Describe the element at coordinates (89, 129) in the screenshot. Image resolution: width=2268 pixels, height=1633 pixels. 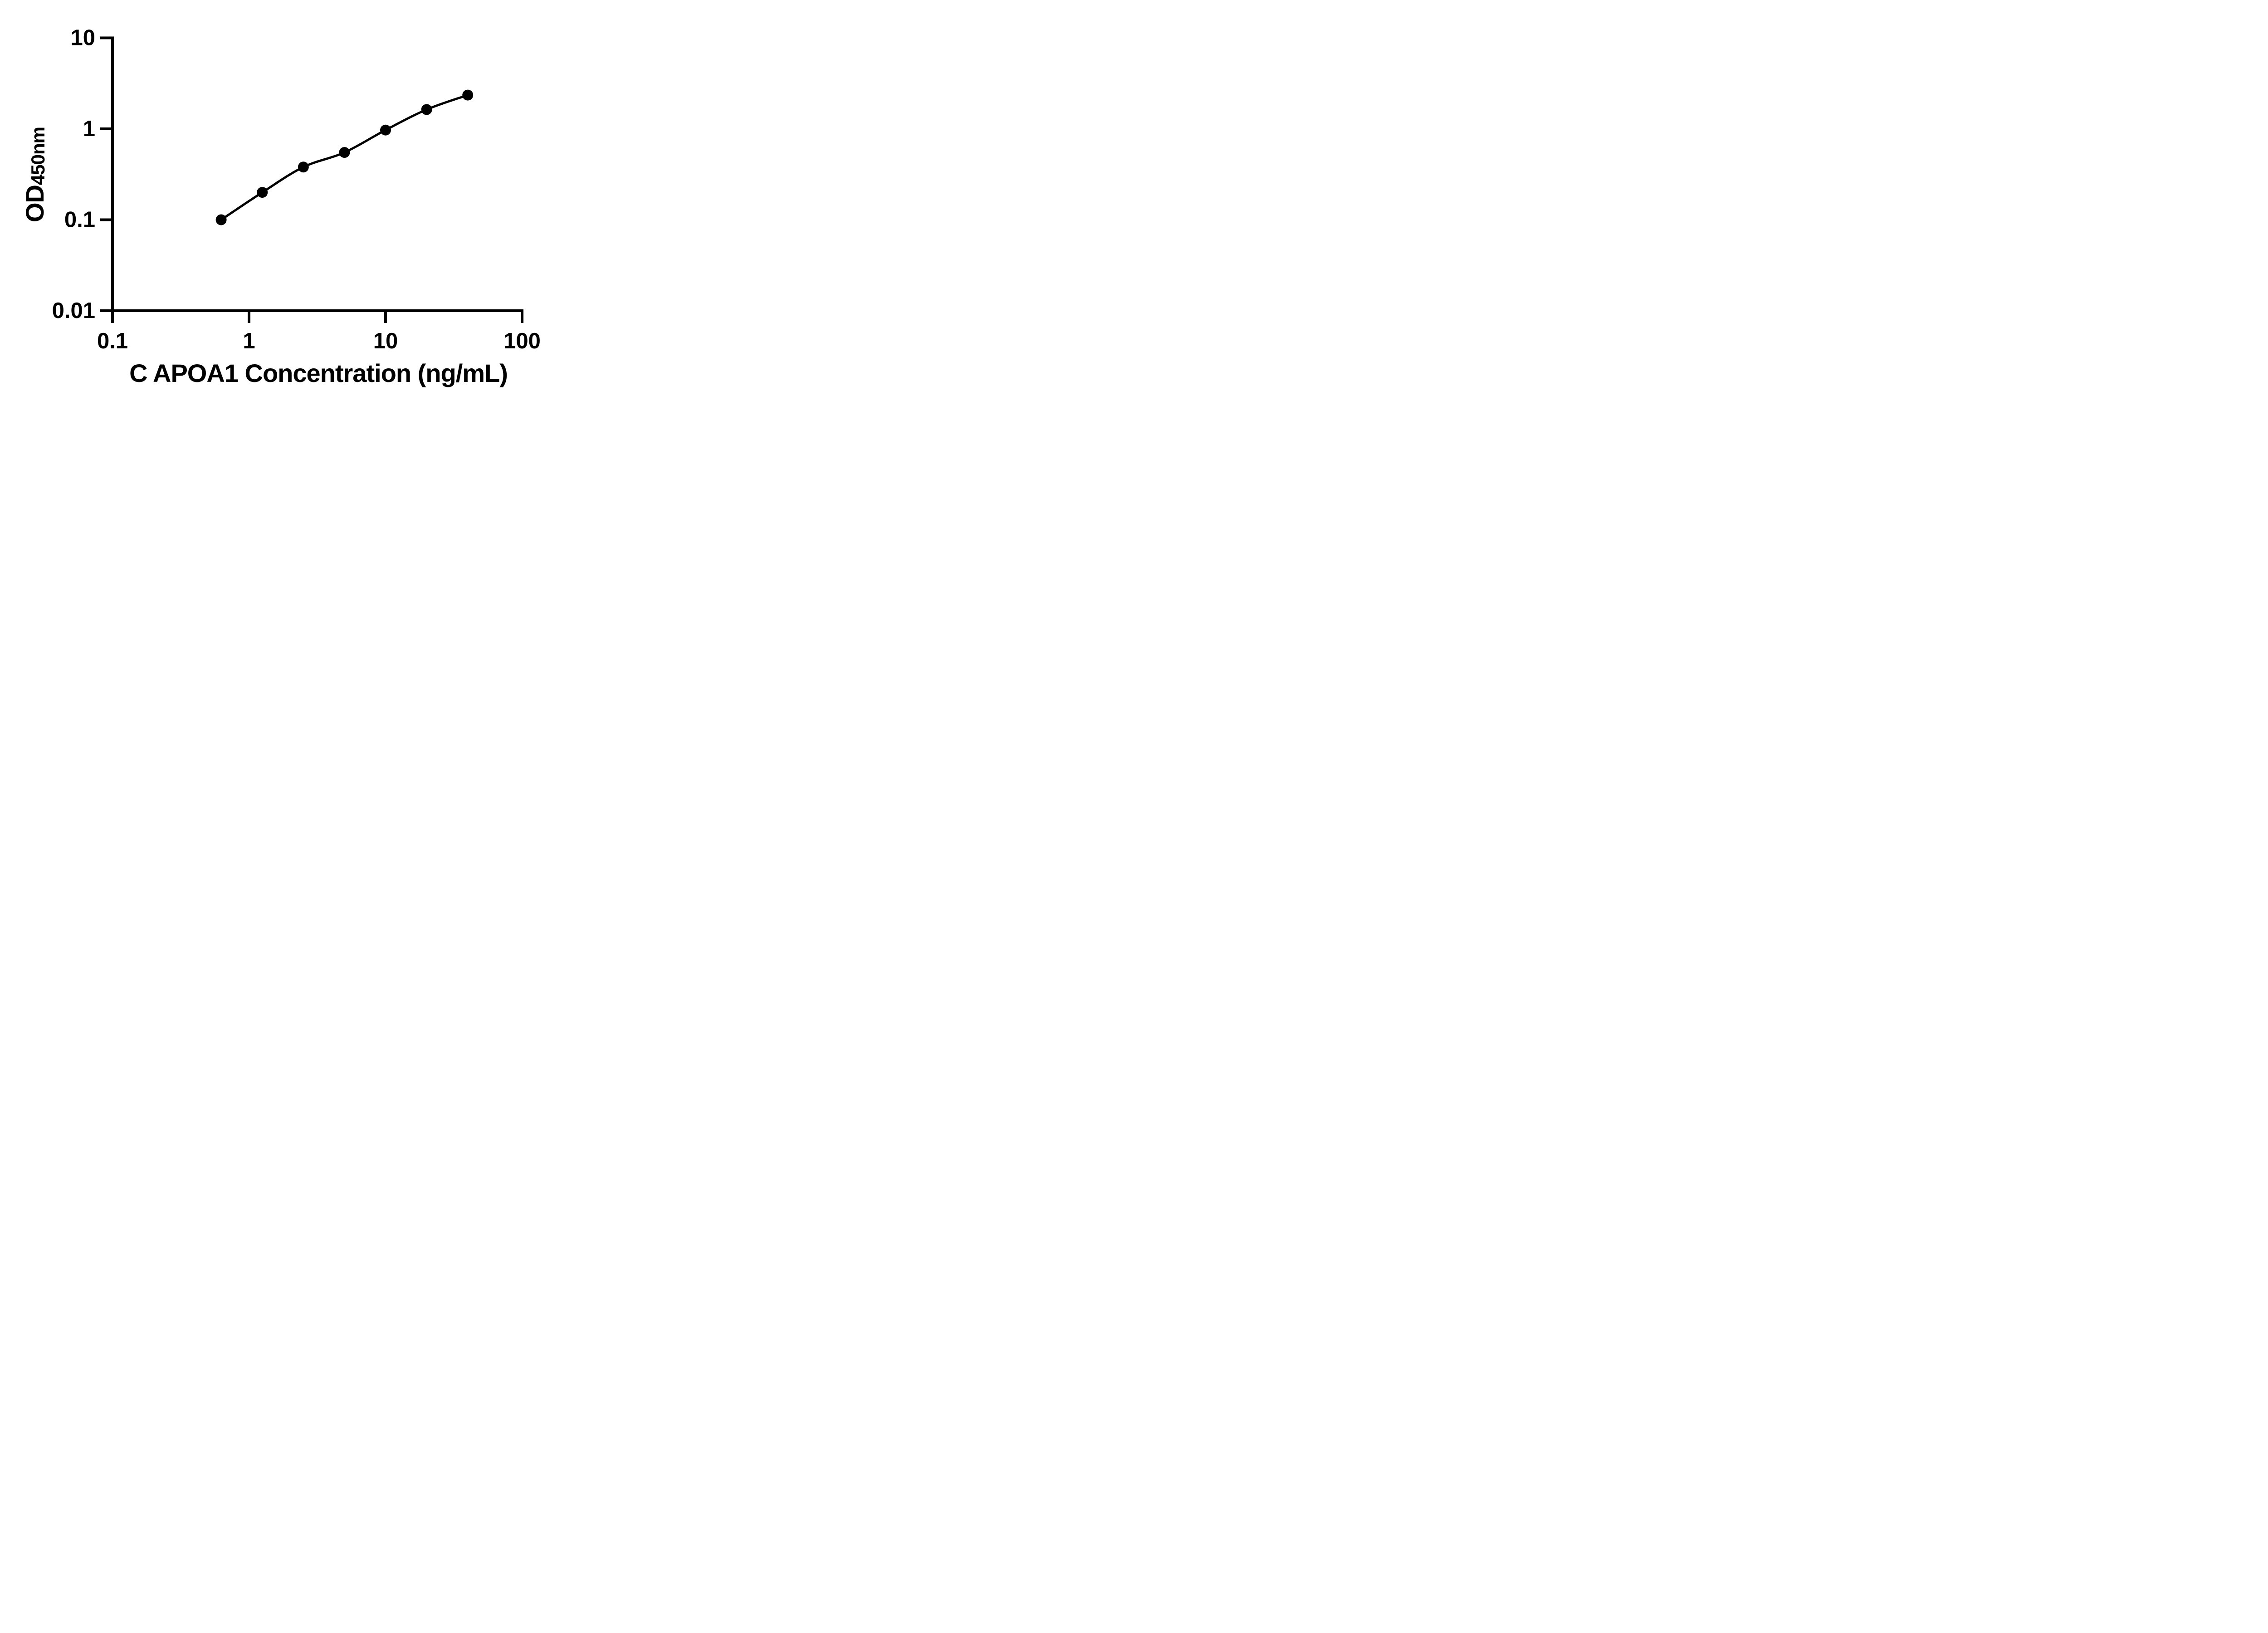
I see `y-tick-label-1: 1` at that location.